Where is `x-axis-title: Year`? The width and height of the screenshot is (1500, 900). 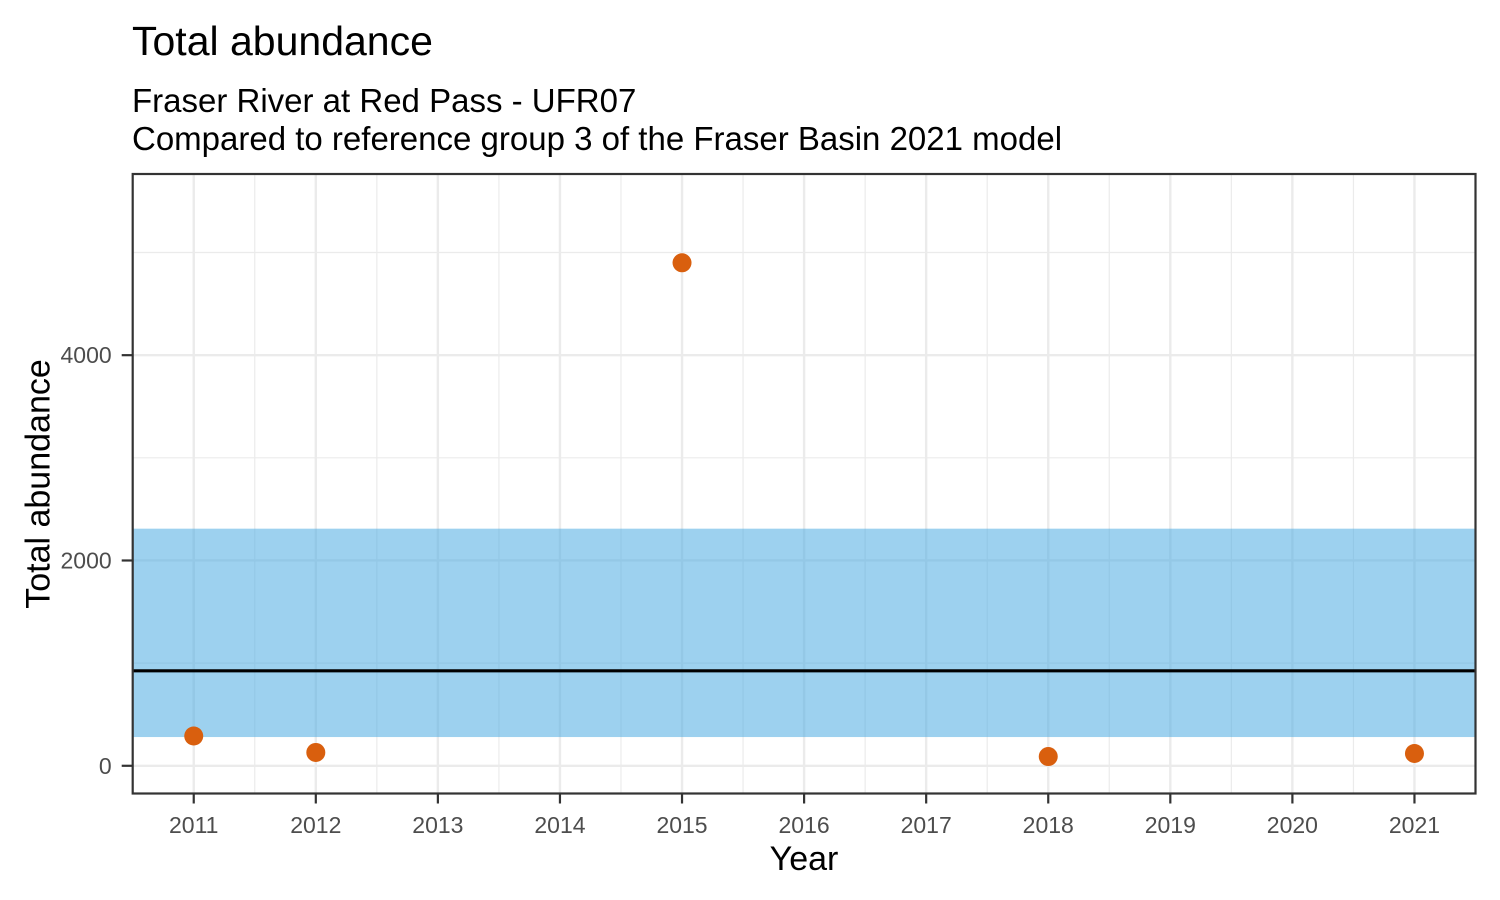
x-axis-title: Year is located at coordinates (804, 859).